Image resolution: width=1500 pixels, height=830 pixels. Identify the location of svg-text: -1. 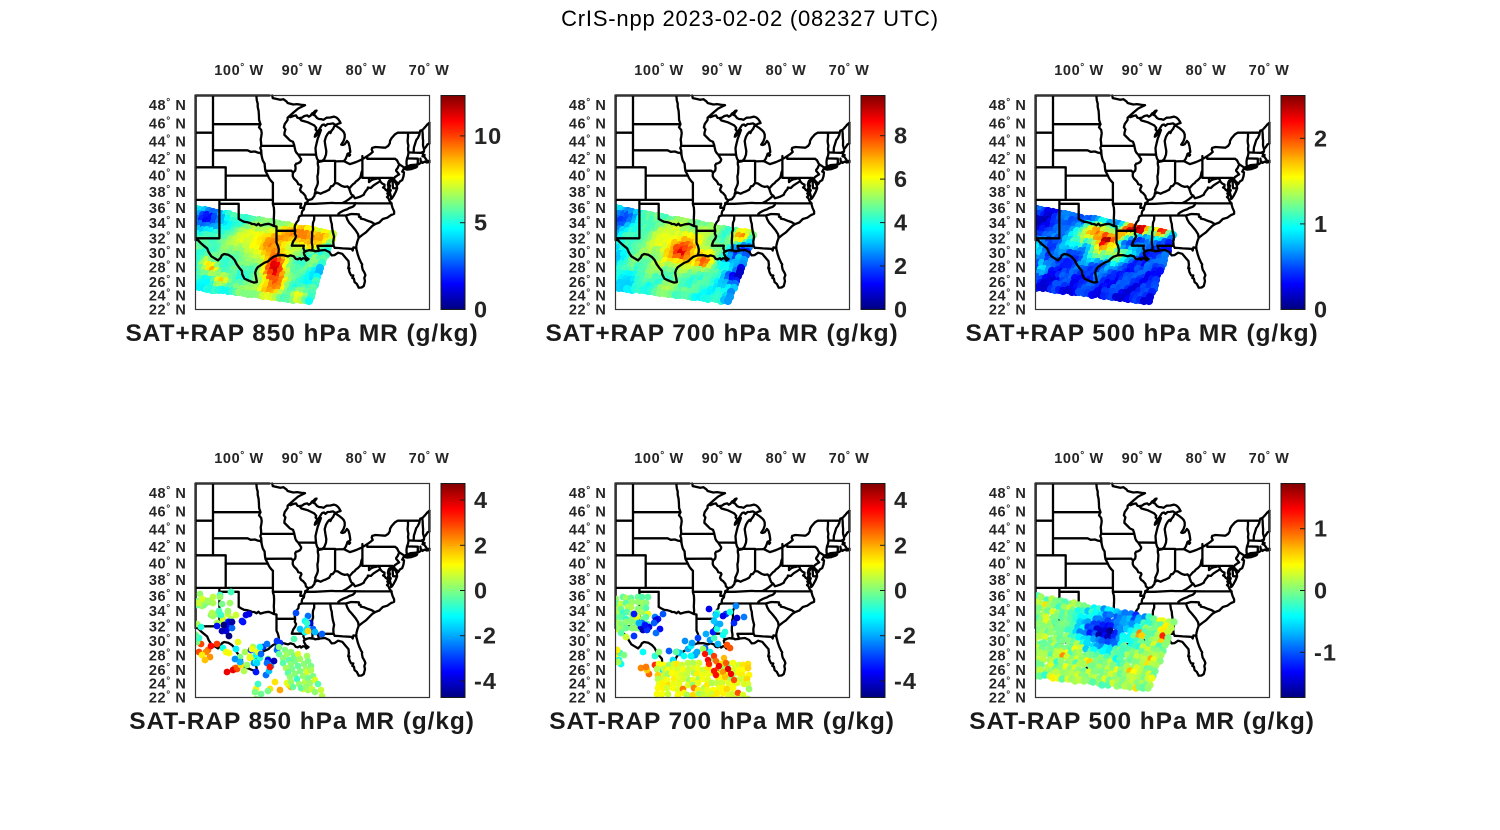
(1325, 652).